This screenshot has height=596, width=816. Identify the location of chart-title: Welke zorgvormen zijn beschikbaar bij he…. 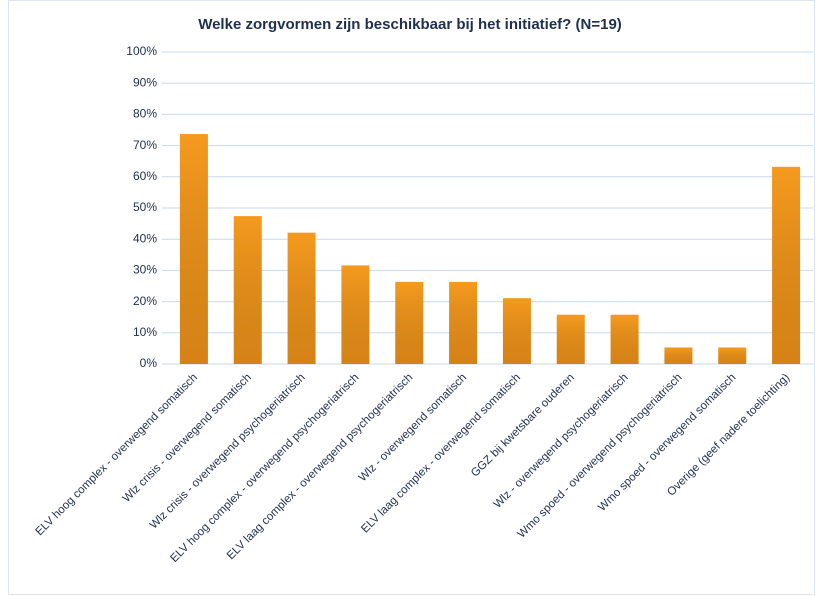
(410, 24).